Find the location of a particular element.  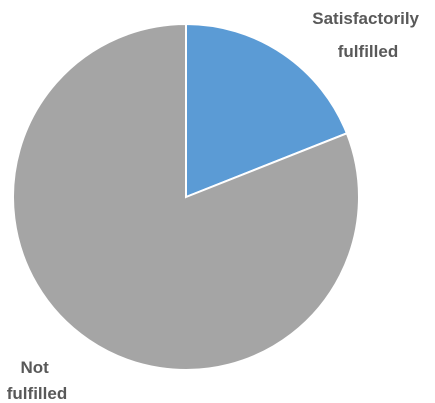

slice-label-satisfactorily-fulfilled-line2: fulfilled is located at coordinates (368, 51).